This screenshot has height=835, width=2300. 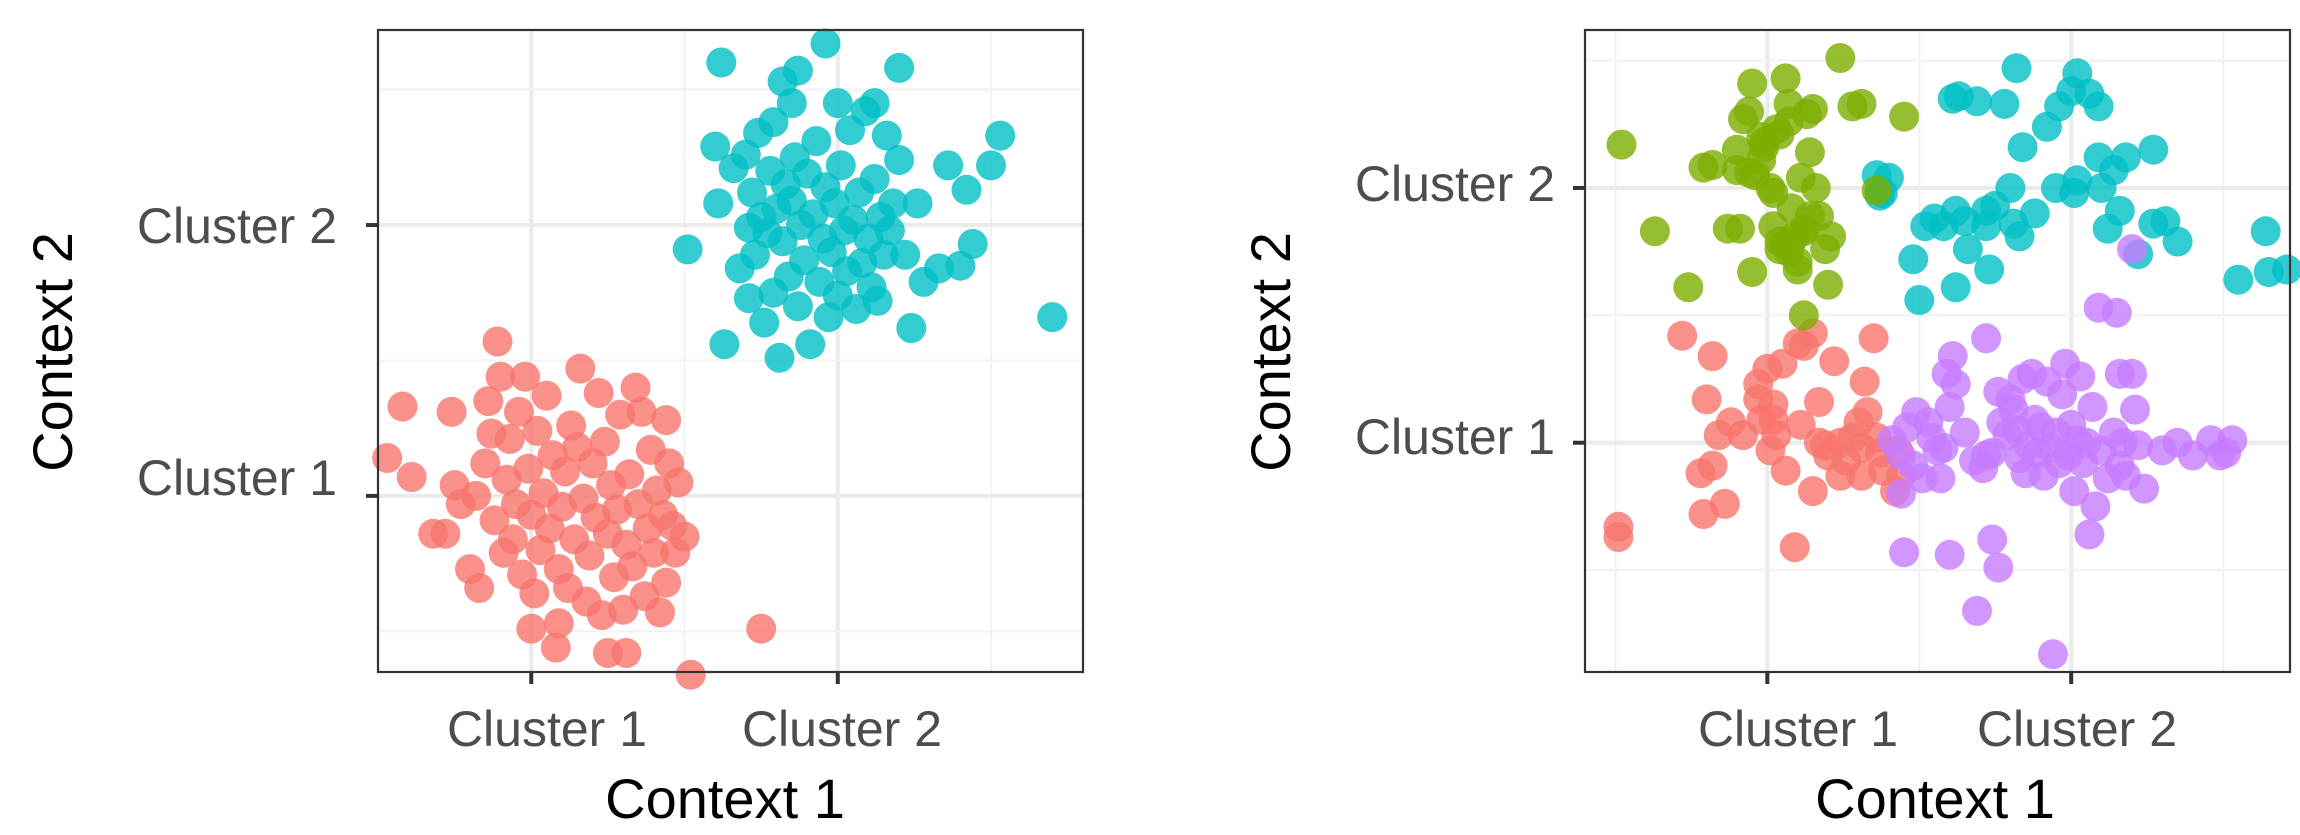 I want to click on y-axis-title: Context 2, so click(x=1270, y=352).